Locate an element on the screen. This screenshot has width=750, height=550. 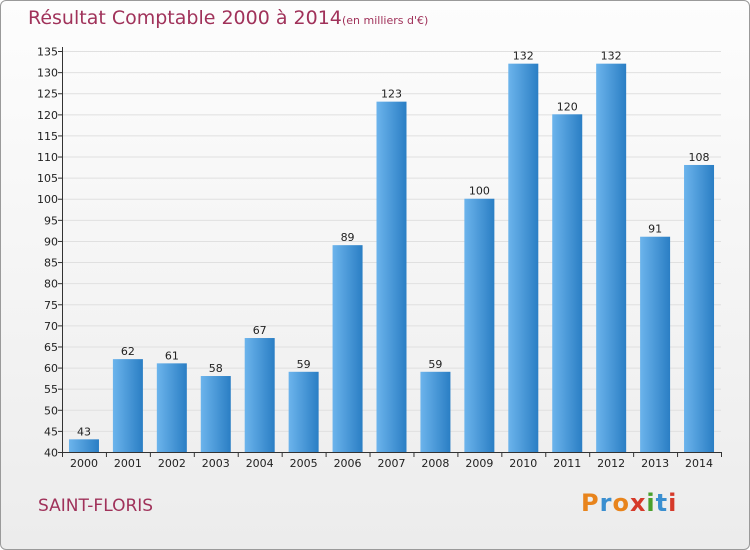
bar-2001 is located at coordinates (127, 405).